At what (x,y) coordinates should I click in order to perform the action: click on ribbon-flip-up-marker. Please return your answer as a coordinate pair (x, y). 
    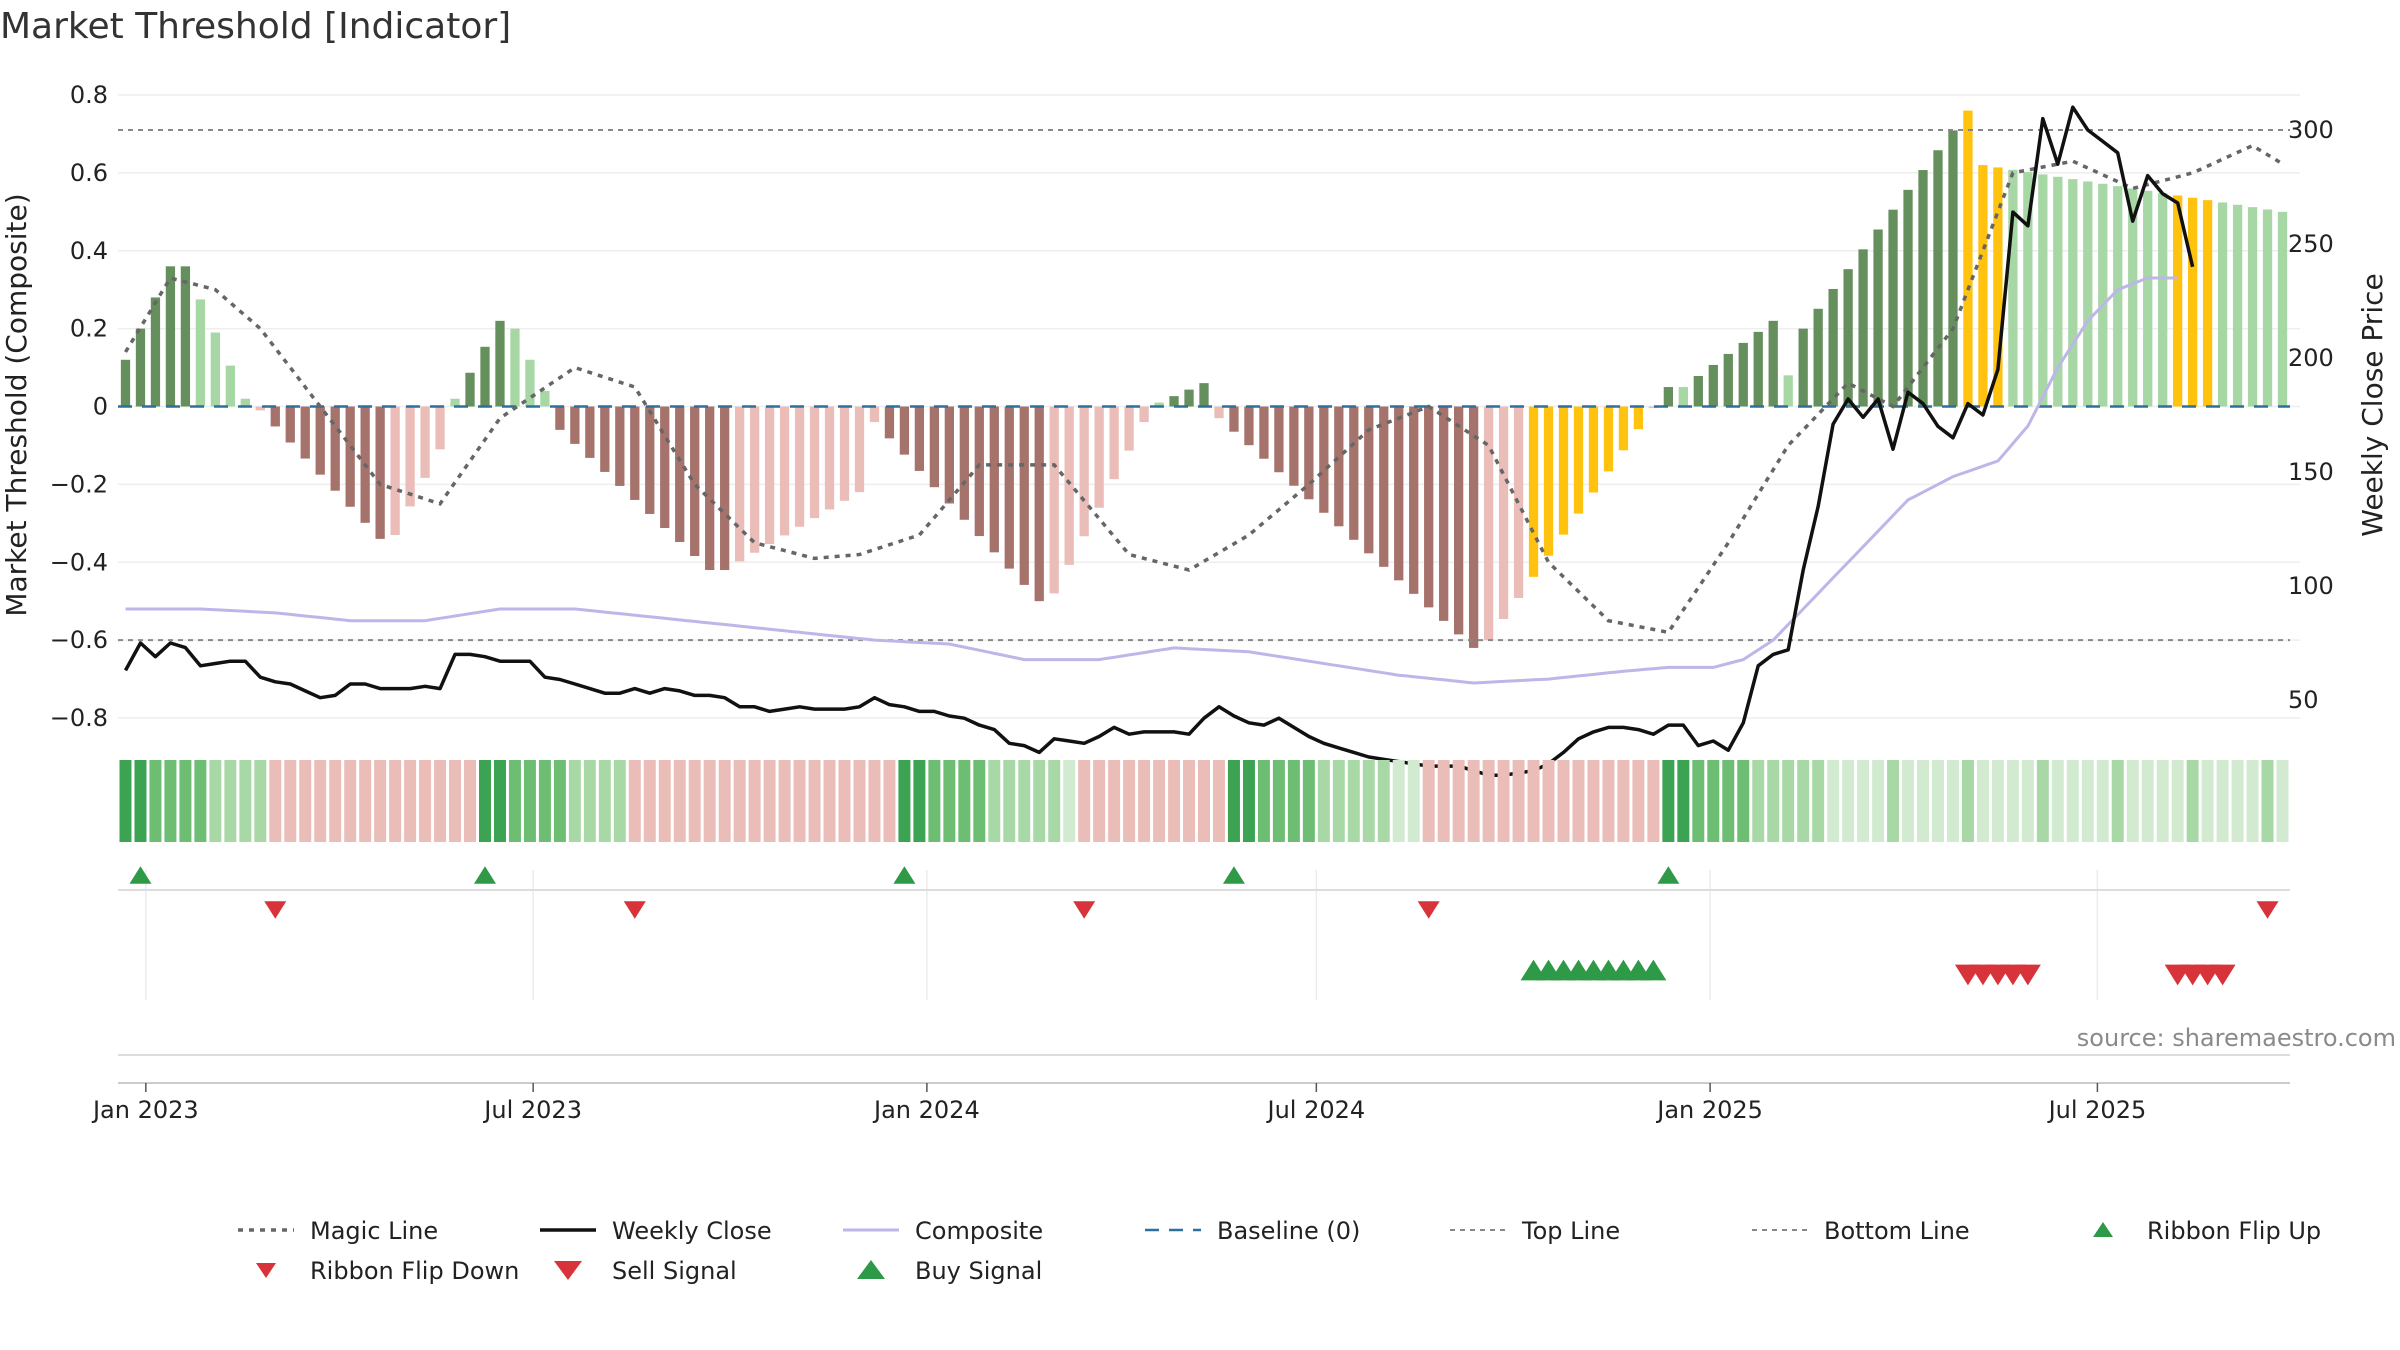
    Looking at the image, I should click on (904, 875).